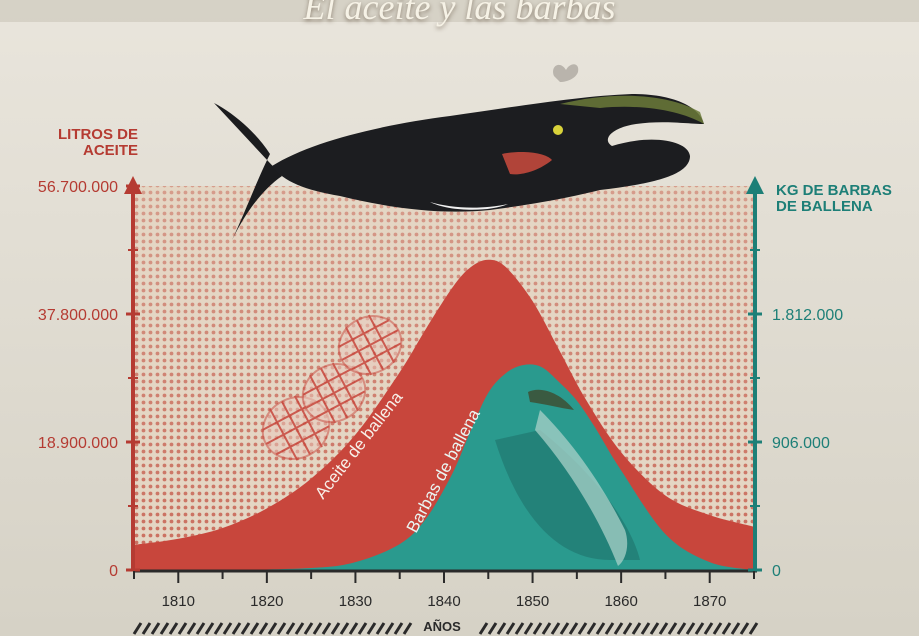 The height and width of the screenshot is (636, 919). Describe the element at coordinates (567, 477) in the screenshot. I see `baleen-illustration` at that location.